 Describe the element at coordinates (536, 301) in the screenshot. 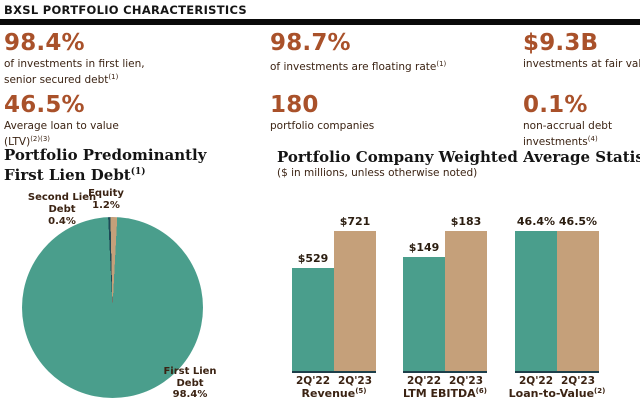

I see `bar-loan-to-value-prior` at that location.